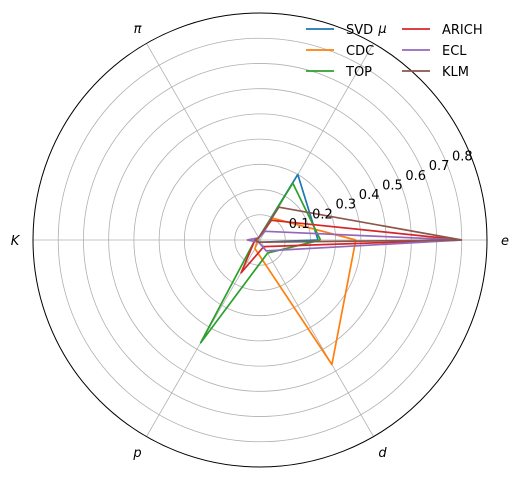 The image size is (531, 482). Describe the element at coordinates (439, 166) in the screenshot. I see `radial-tick-label: 0.7` at that location.